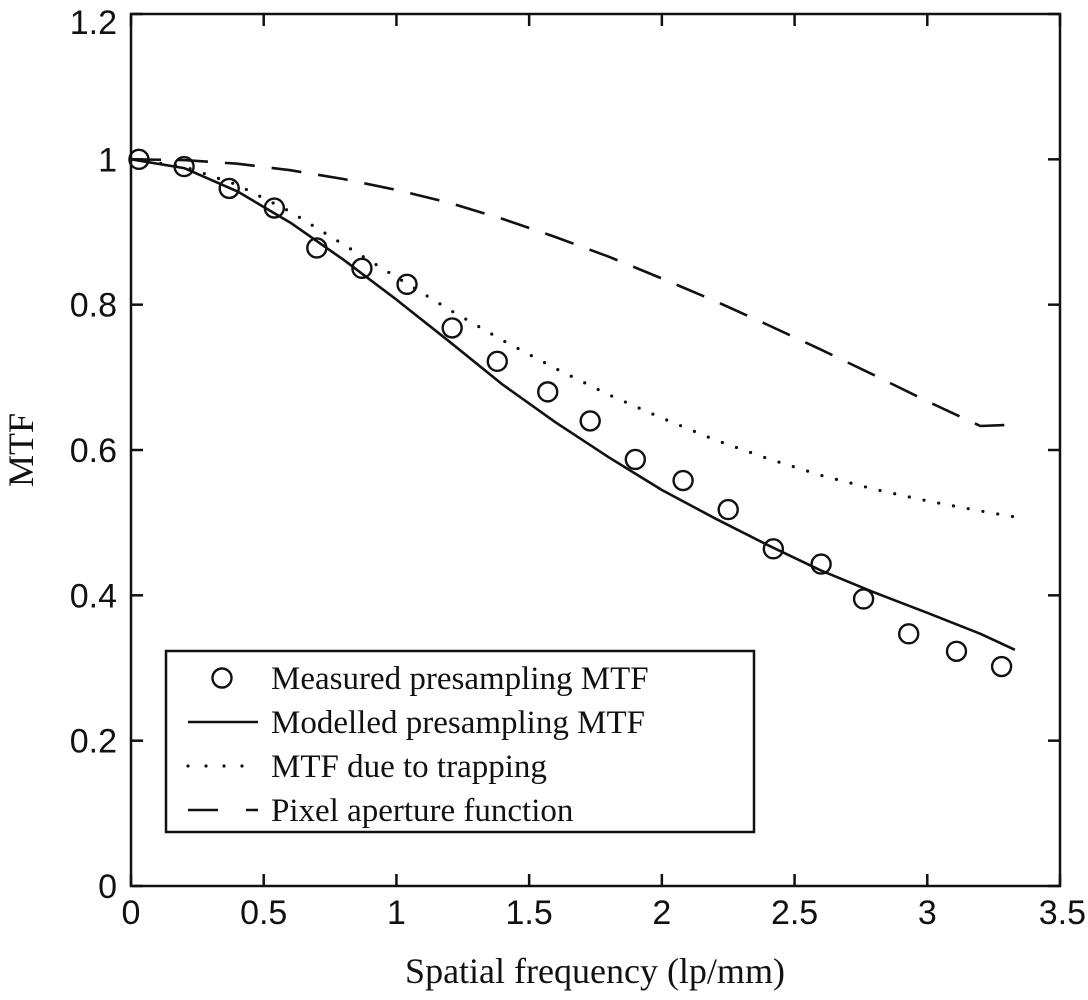 This screenshot has width=1088, height=1000. I want to click on legend-label: Measured presampling MTF, so click(460, 679).